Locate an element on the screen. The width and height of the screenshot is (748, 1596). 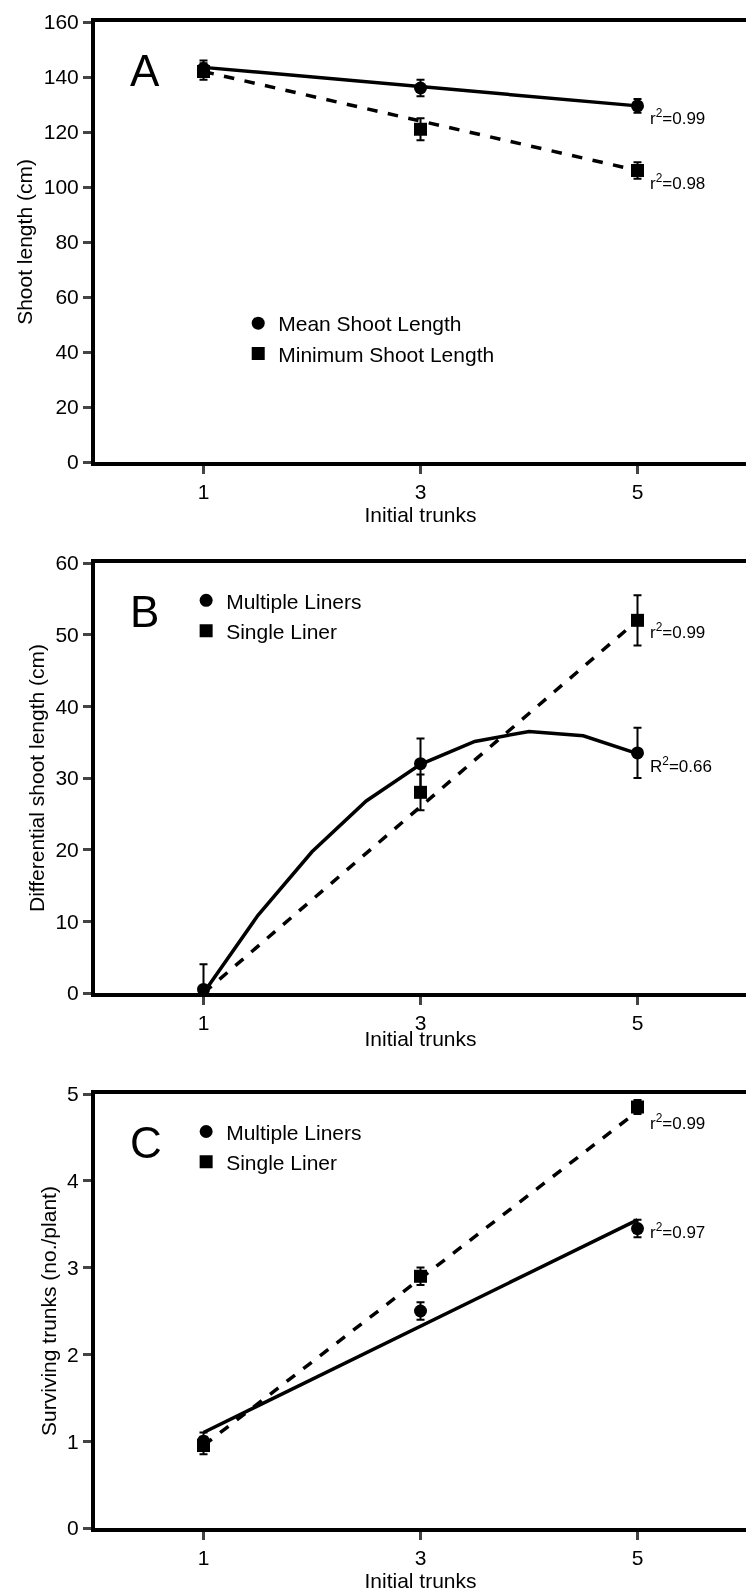
legend-label: Minimum Shoot Length is located at coordinates (386, 354).